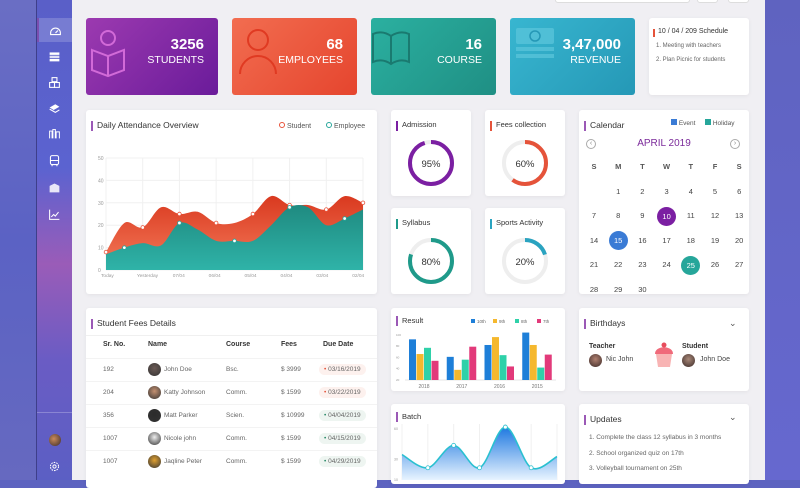  I want to click on prev-month-button: ‹, so click(591, 144).